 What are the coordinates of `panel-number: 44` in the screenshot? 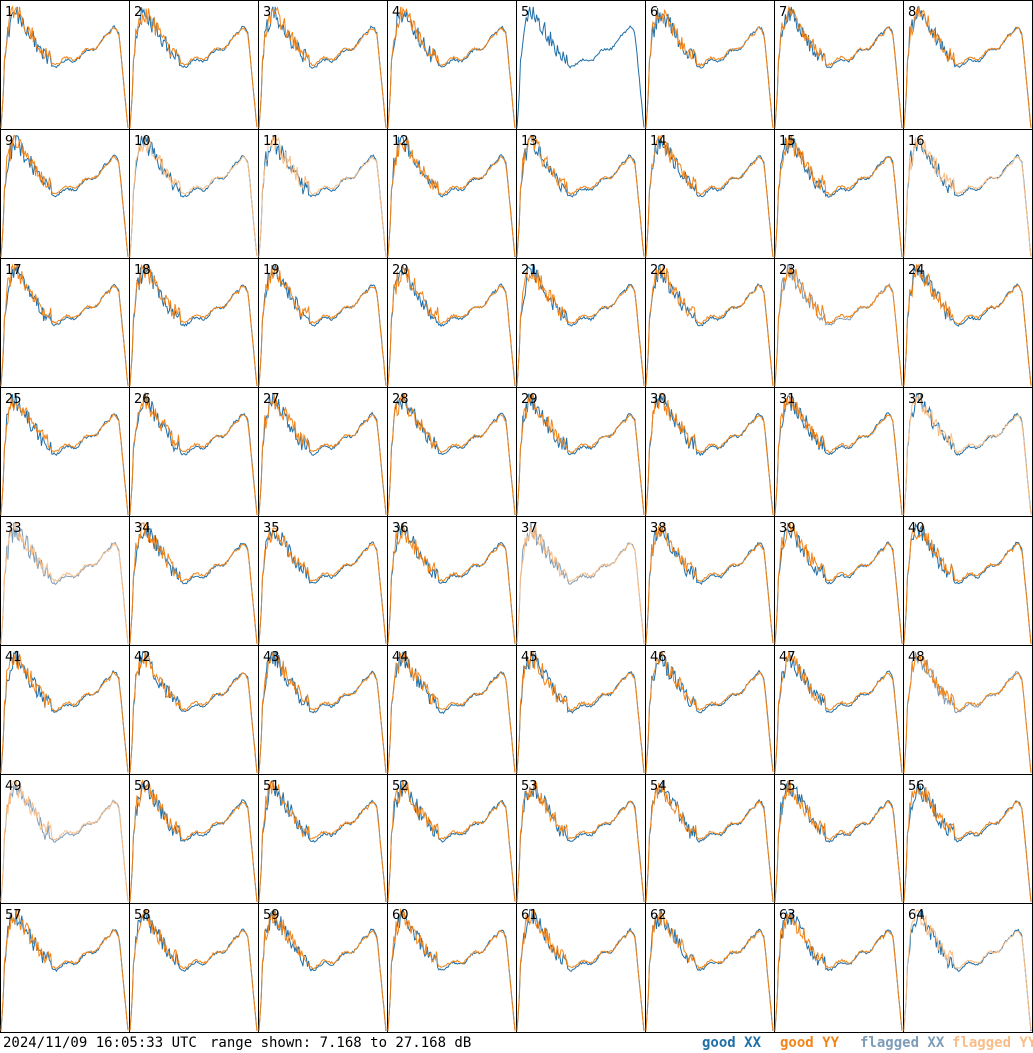 It's located at (400, 657).